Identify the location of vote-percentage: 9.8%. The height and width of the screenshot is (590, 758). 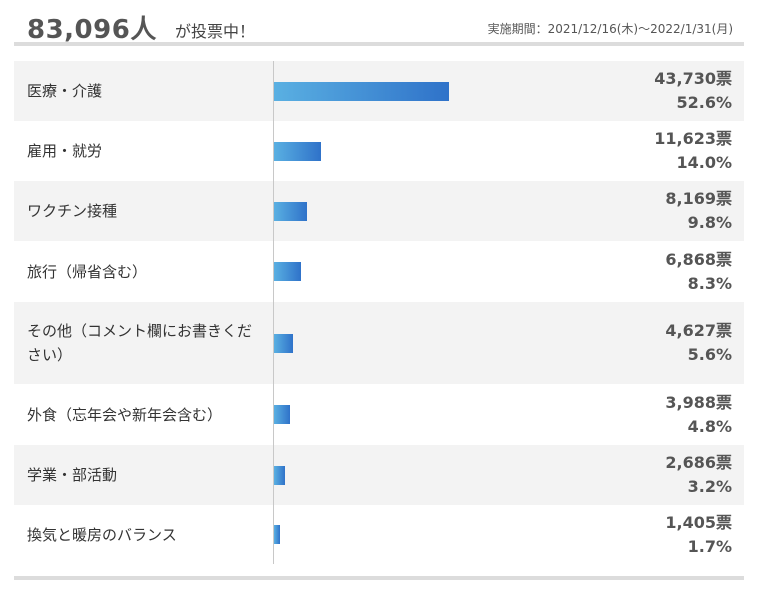
(709, 222).